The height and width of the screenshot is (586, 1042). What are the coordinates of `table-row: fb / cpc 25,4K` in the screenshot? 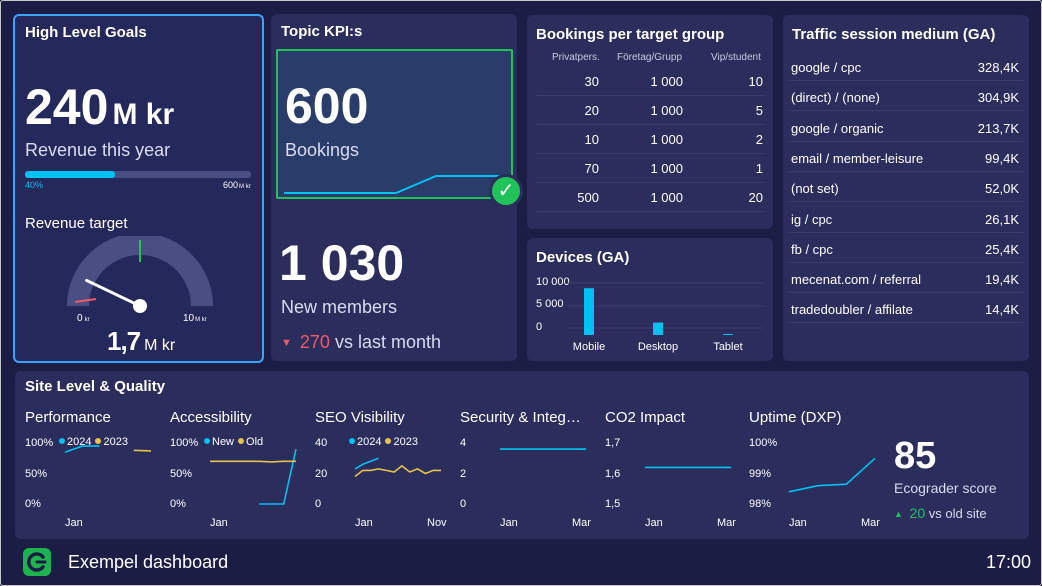 It's located at (906, 248).